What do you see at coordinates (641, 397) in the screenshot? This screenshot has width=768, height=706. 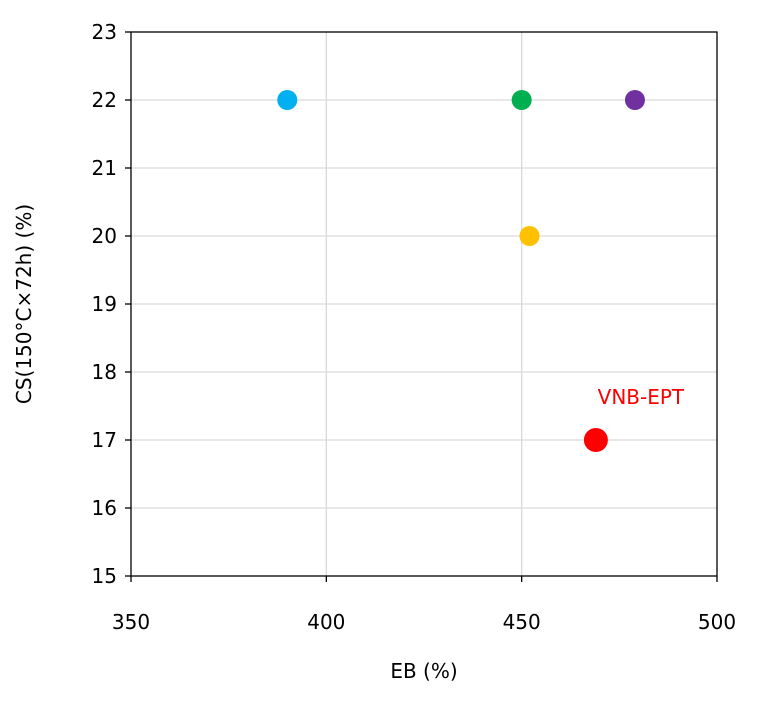 I see `point-annotation: VNB-EPT` at bounding box center [641, 397].